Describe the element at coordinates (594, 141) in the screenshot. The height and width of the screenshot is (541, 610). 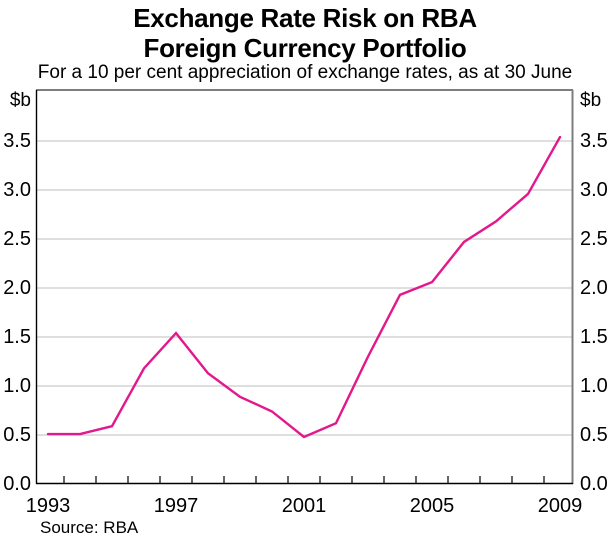
I see `y-axis-tick-label-right: 3.5` at that location.